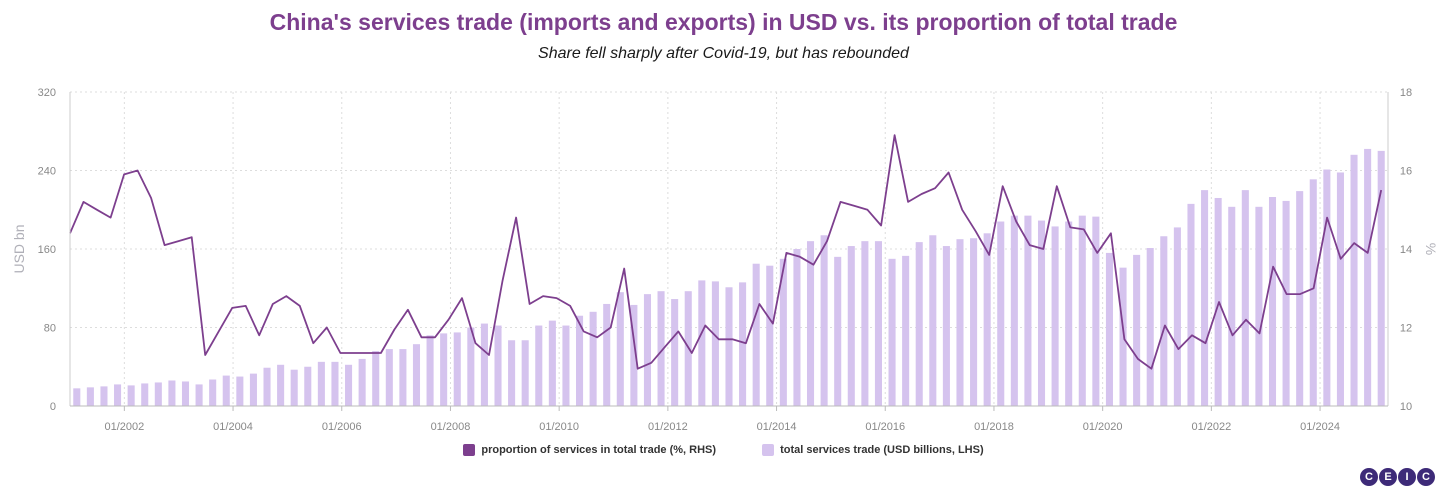  I want to click on x-tick-label: 01/2020, so click(1103, 427).